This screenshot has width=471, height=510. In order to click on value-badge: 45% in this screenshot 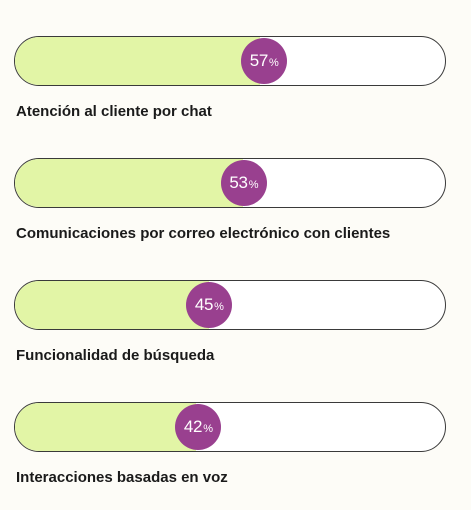, I will do `click(209, 305)`.